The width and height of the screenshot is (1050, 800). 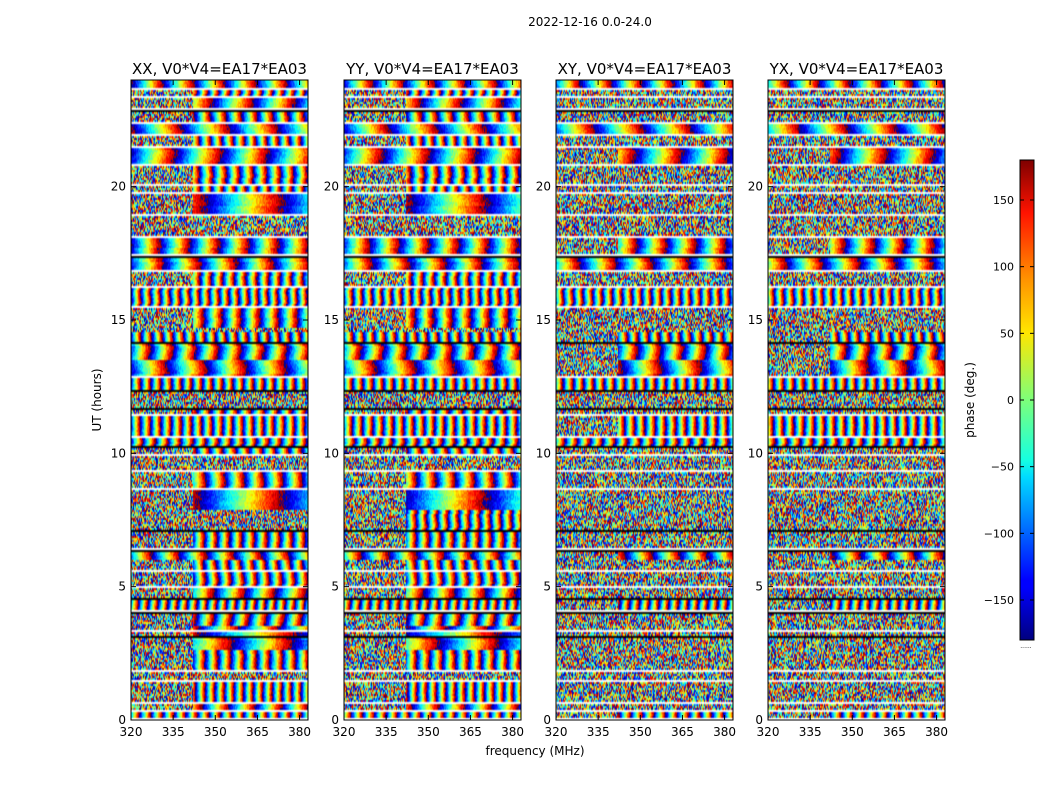 What do you see at coordinates (590, 22) in the screenshot?
I see `figure-title: 2022-12-16 0.0-24.0` at bounding box center [590, 22].